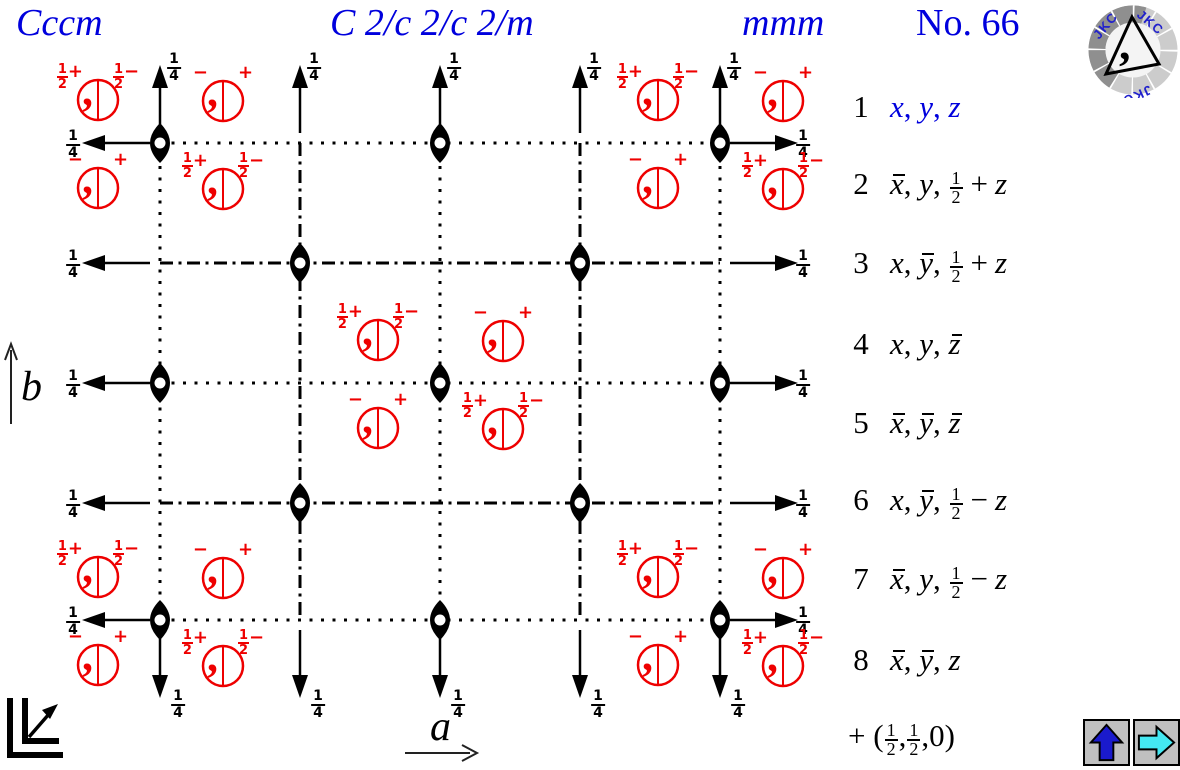  I want to click on nav-next-button, so click(1156, 742).